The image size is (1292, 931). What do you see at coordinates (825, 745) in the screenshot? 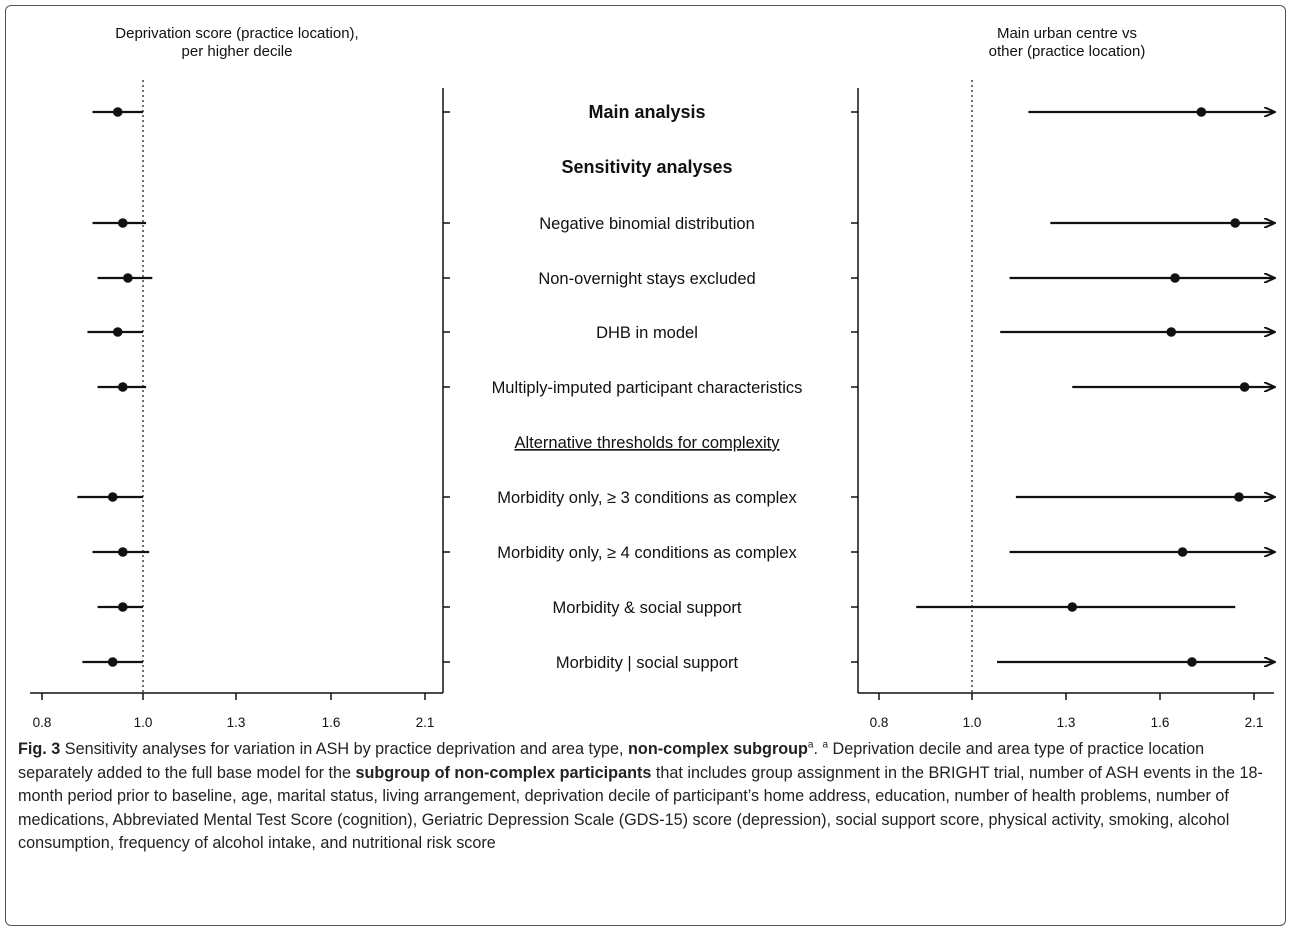
I see `caption-sup-2: a` at bounding box center [825, 745].